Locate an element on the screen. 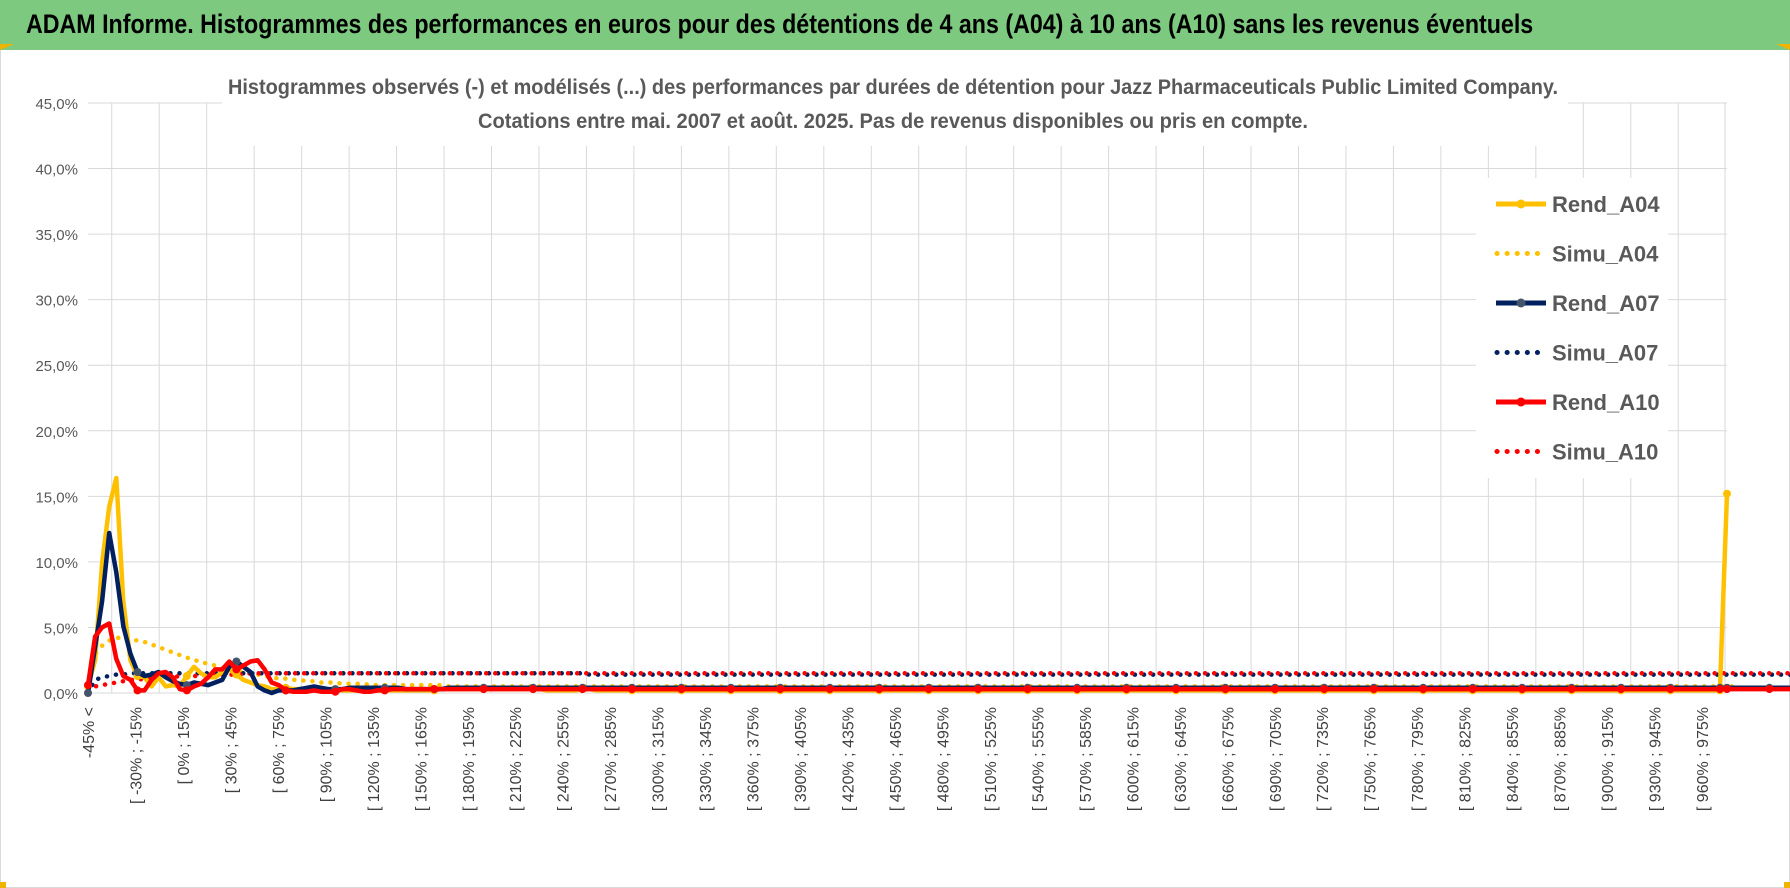  y-tick-label: 10,0% is located at coordinates (56, 563).